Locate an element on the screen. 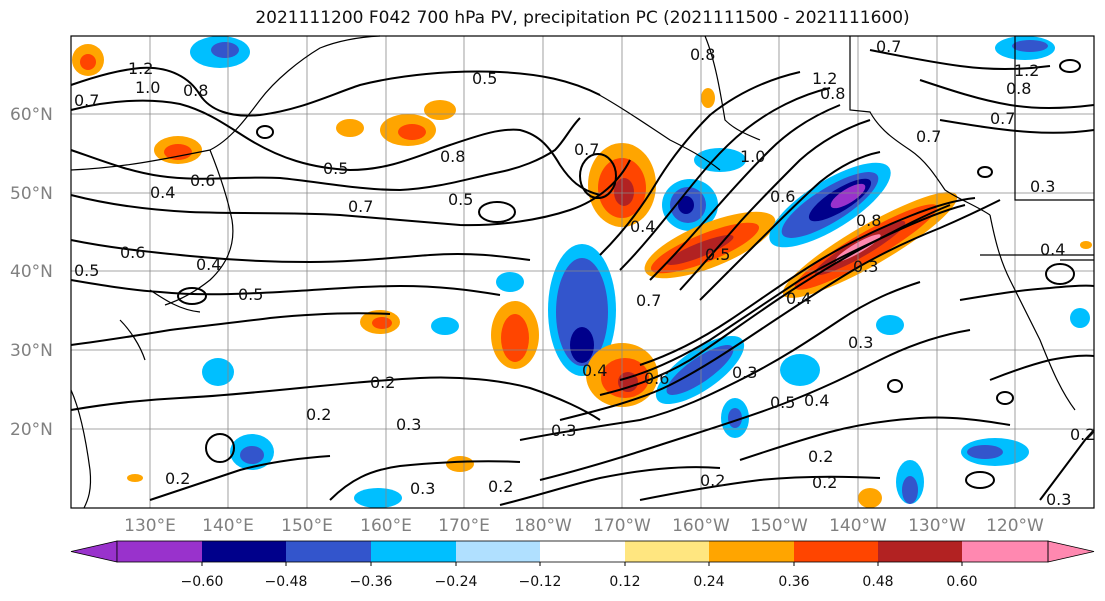 Image resolution: width=1105 pixels, height=601 pixels. longitude-label: 120°W is located at coordinates (1015, 526).